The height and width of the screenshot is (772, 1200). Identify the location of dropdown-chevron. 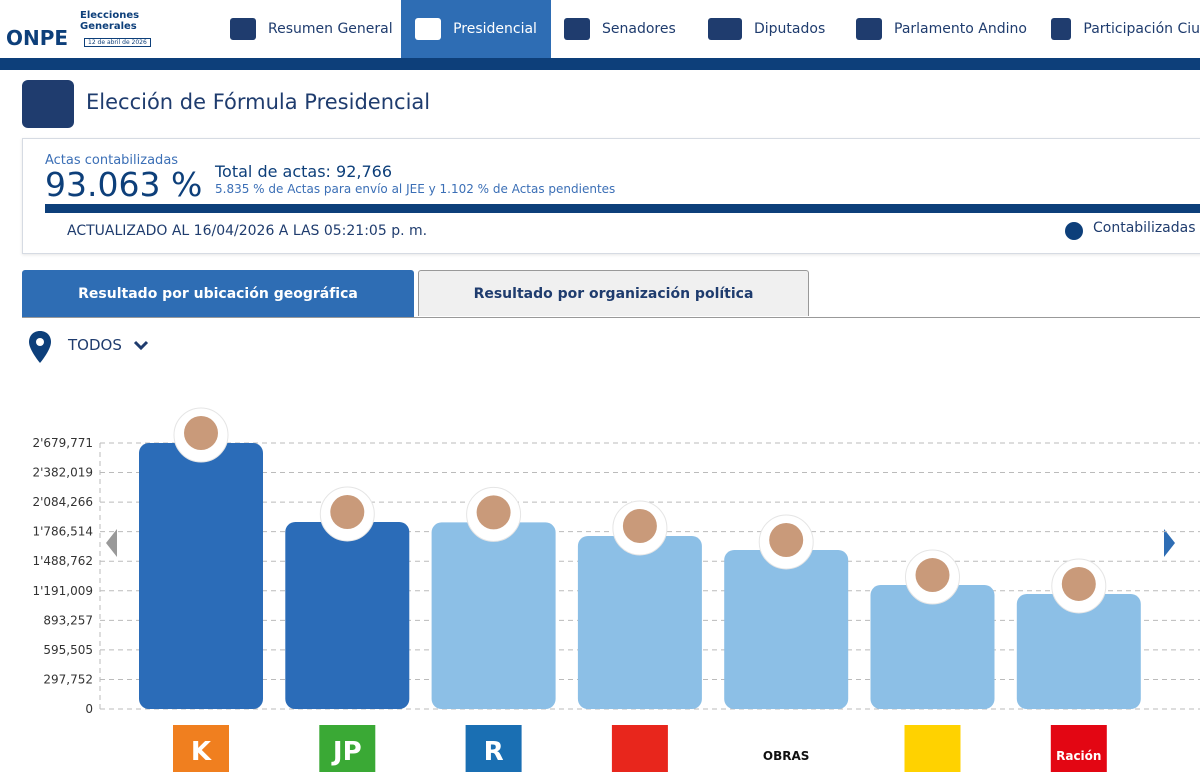
(141, 346).